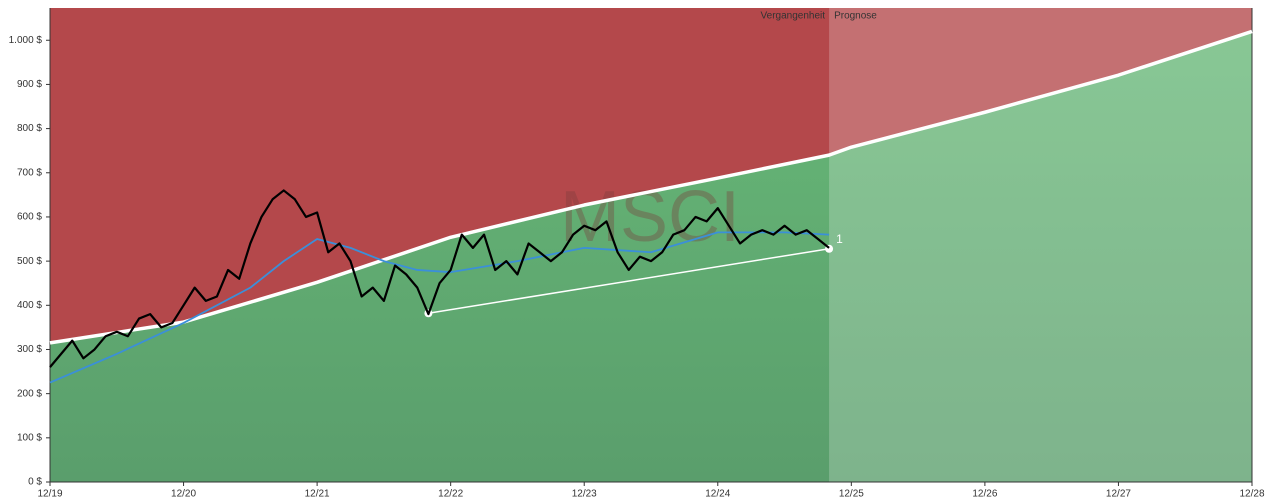  Describe the element at coordinates (29, 84) in the screenshot. I see `y-tick-label: 900 $` at that location.